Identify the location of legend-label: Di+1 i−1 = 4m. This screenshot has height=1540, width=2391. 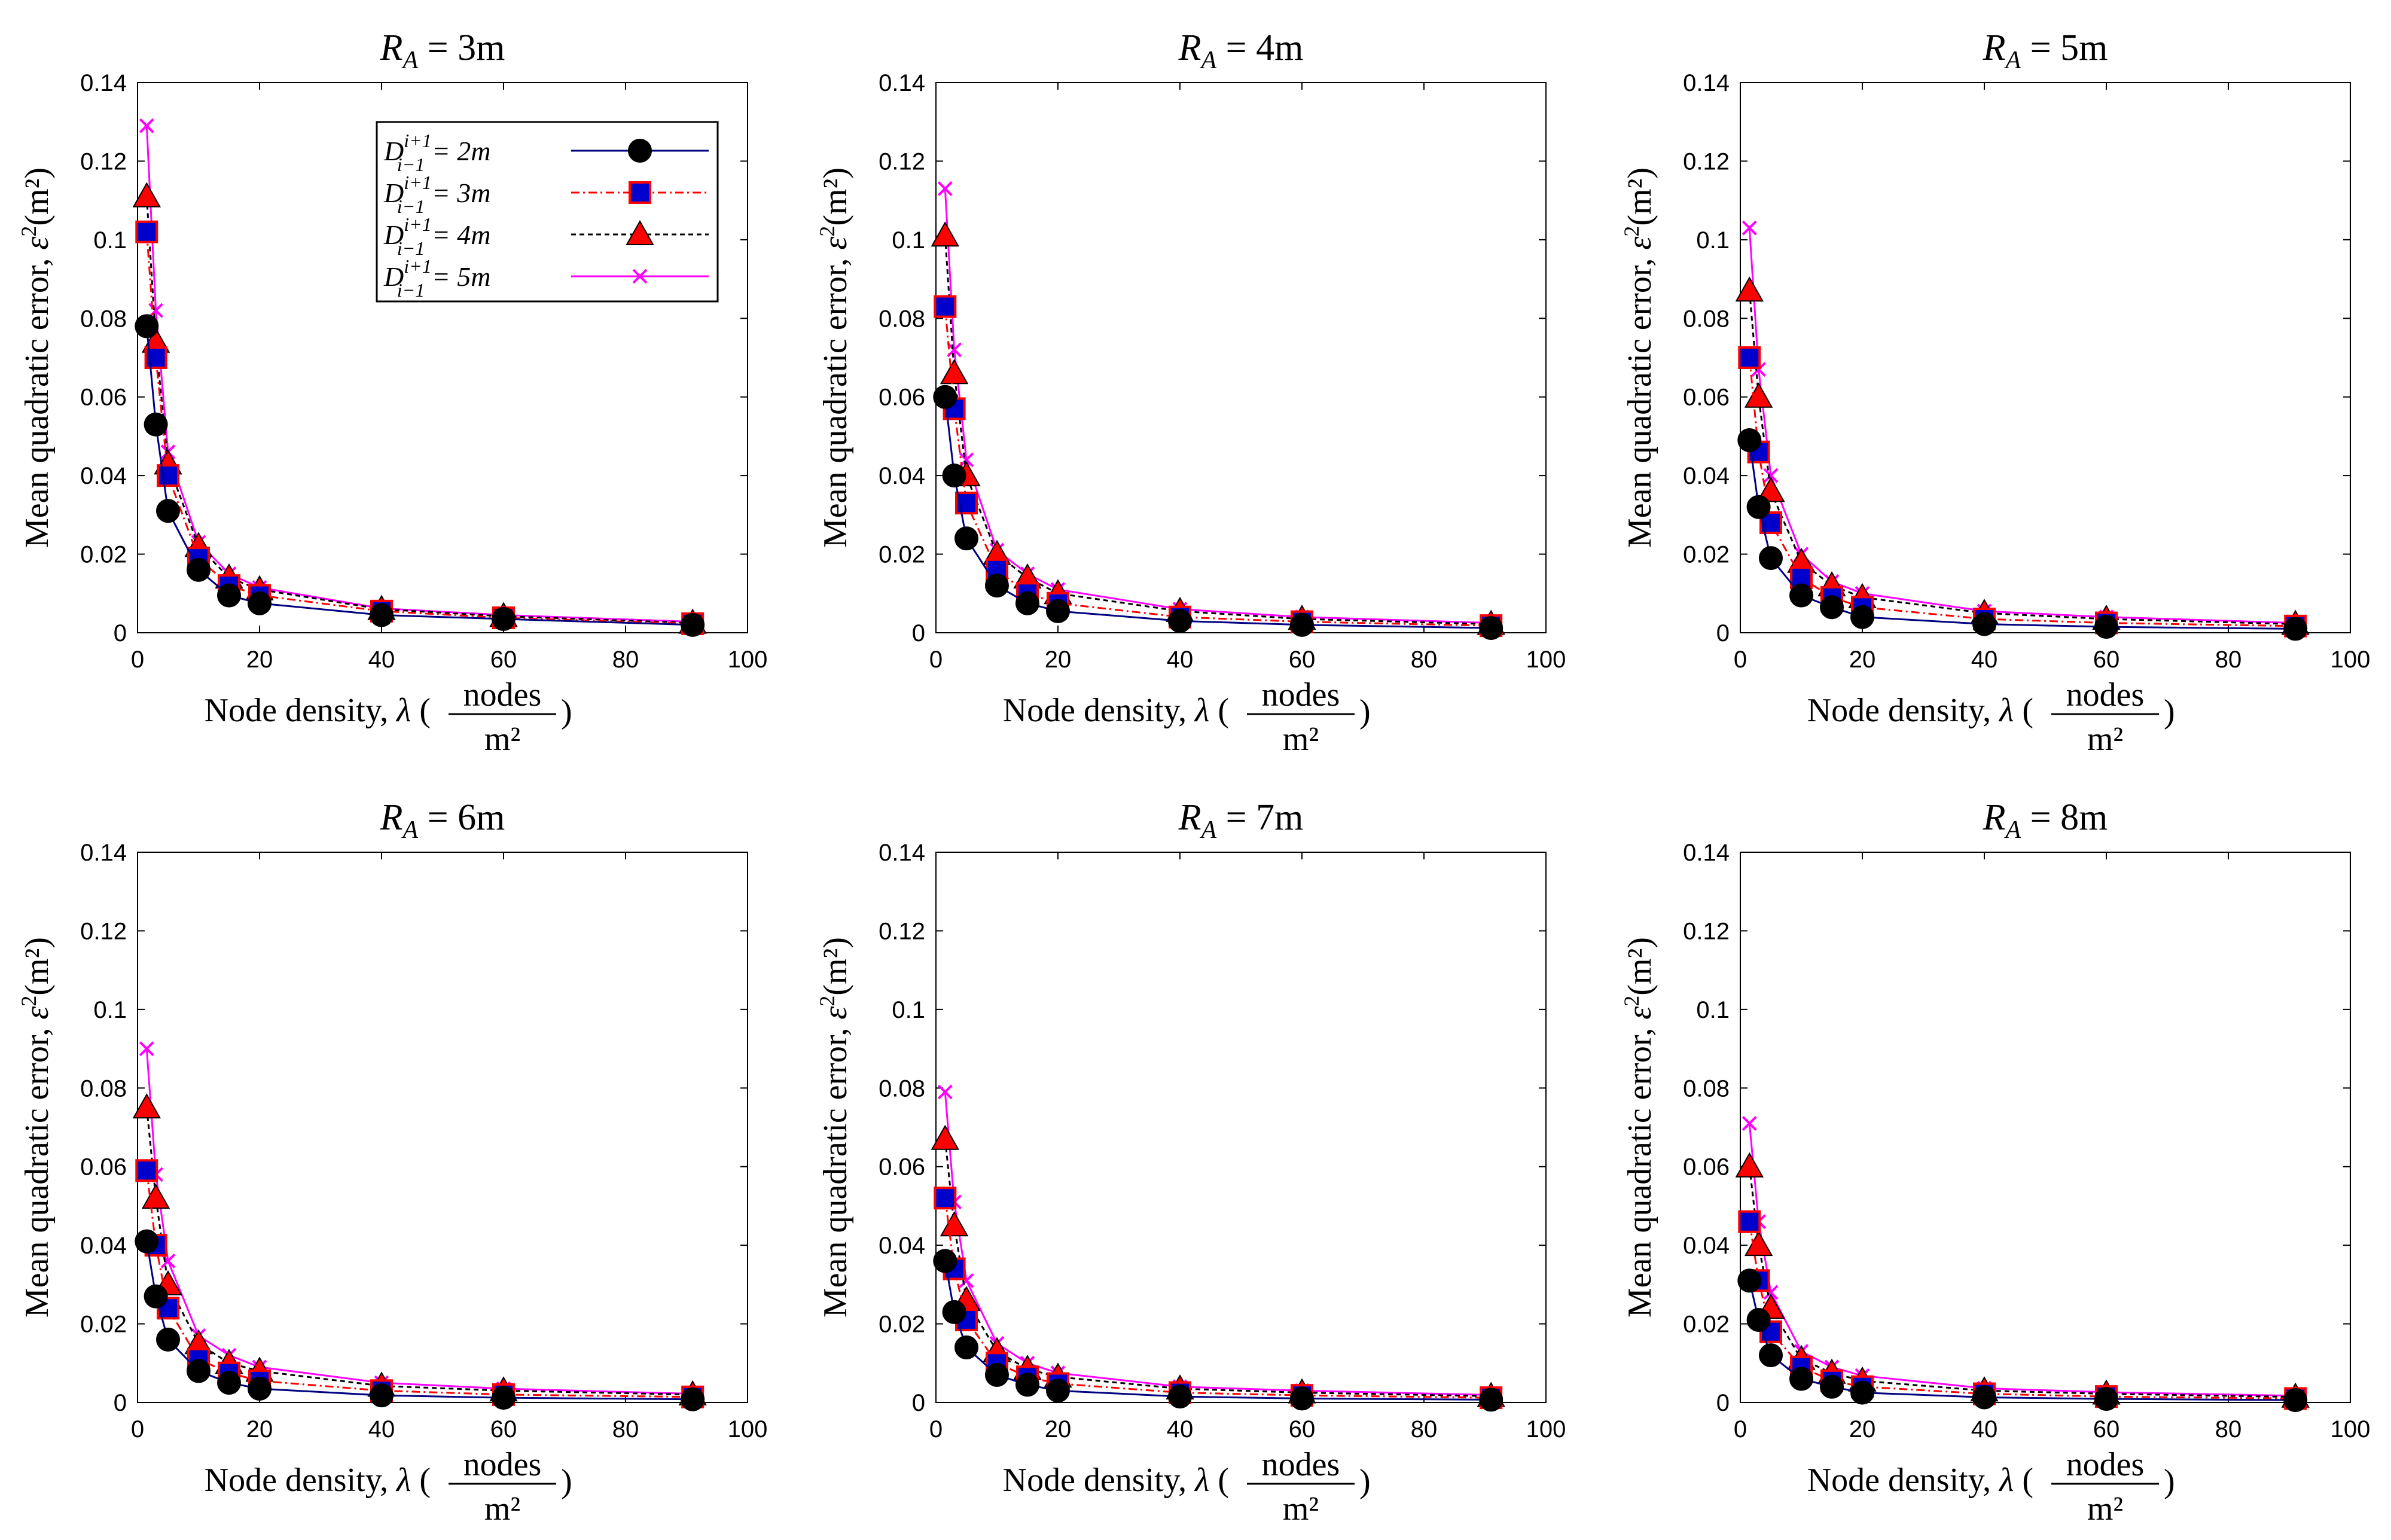
(437, 236).